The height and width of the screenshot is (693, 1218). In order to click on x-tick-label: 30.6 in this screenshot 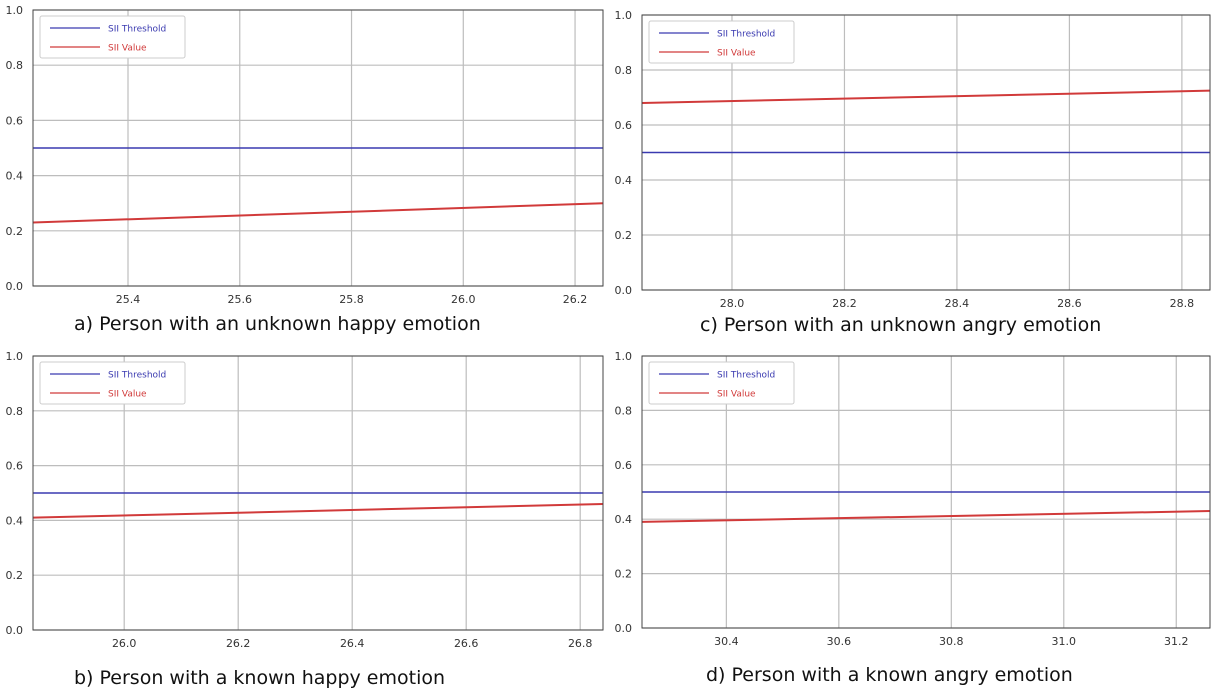, I will do `click(839, 641)`.